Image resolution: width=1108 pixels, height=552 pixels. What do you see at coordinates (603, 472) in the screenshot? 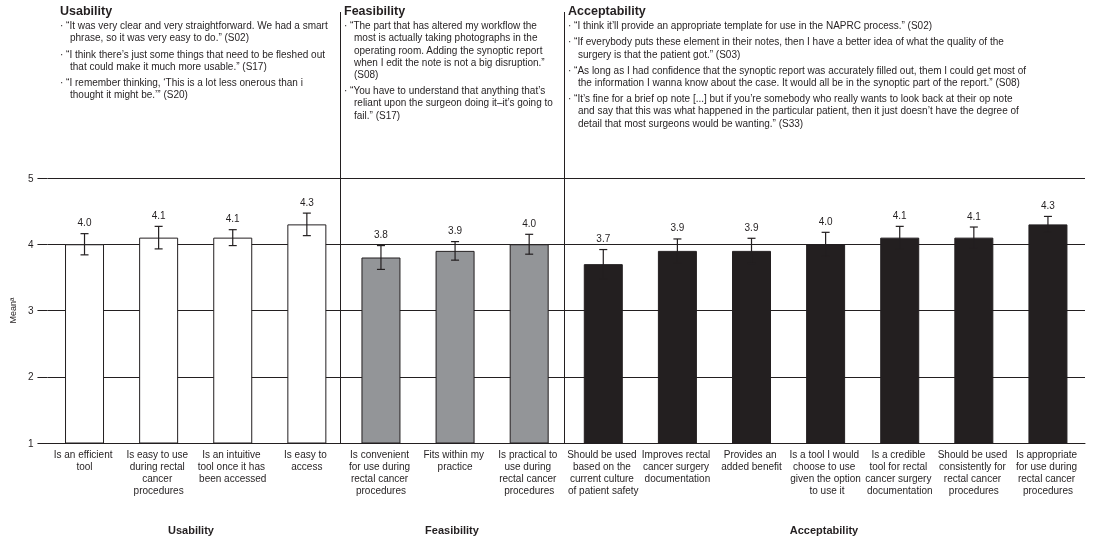
I see `x-tick-label: Should be used based on the current culture of patient safety` at bounding box center [603, 472].